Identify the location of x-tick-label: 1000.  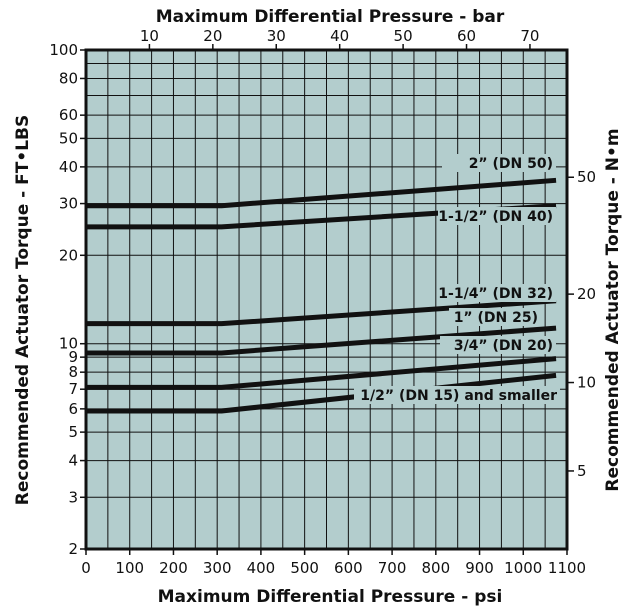
(523, 568).